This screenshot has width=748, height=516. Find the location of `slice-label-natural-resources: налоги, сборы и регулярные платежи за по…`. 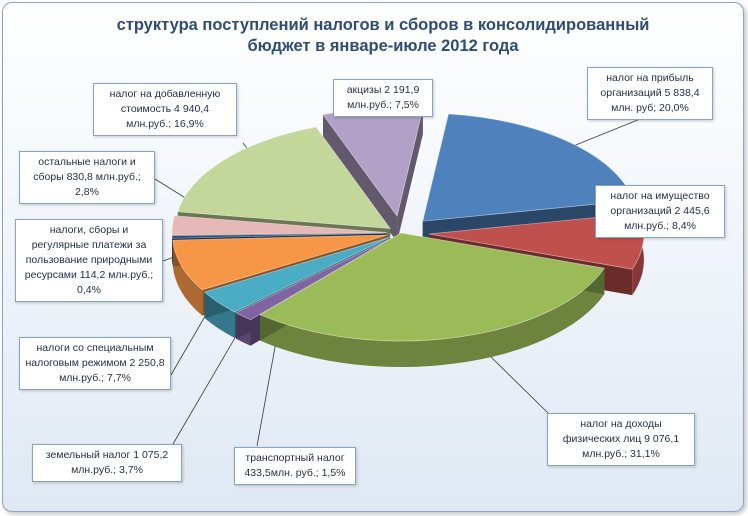

slice-label-natural-resources: налоги, сборы и регулярные платежи за по… is located at coordinates (89, 260).